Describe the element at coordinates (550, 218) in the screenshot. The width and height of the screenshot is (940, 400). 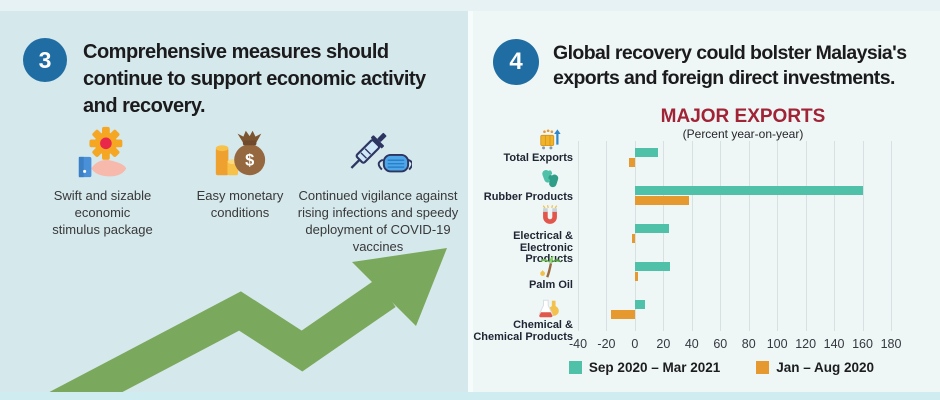
I see `magnet-icon` at that location.